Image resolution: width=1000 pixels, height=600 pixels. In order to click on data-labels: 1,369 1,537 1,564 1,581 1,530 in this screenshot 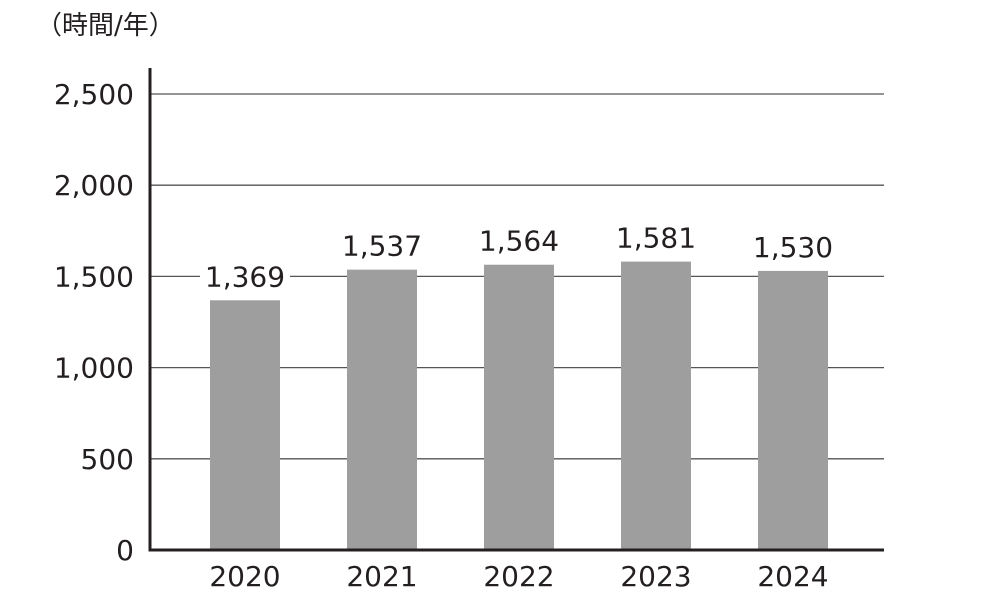, I will do `click(519, 257)`.